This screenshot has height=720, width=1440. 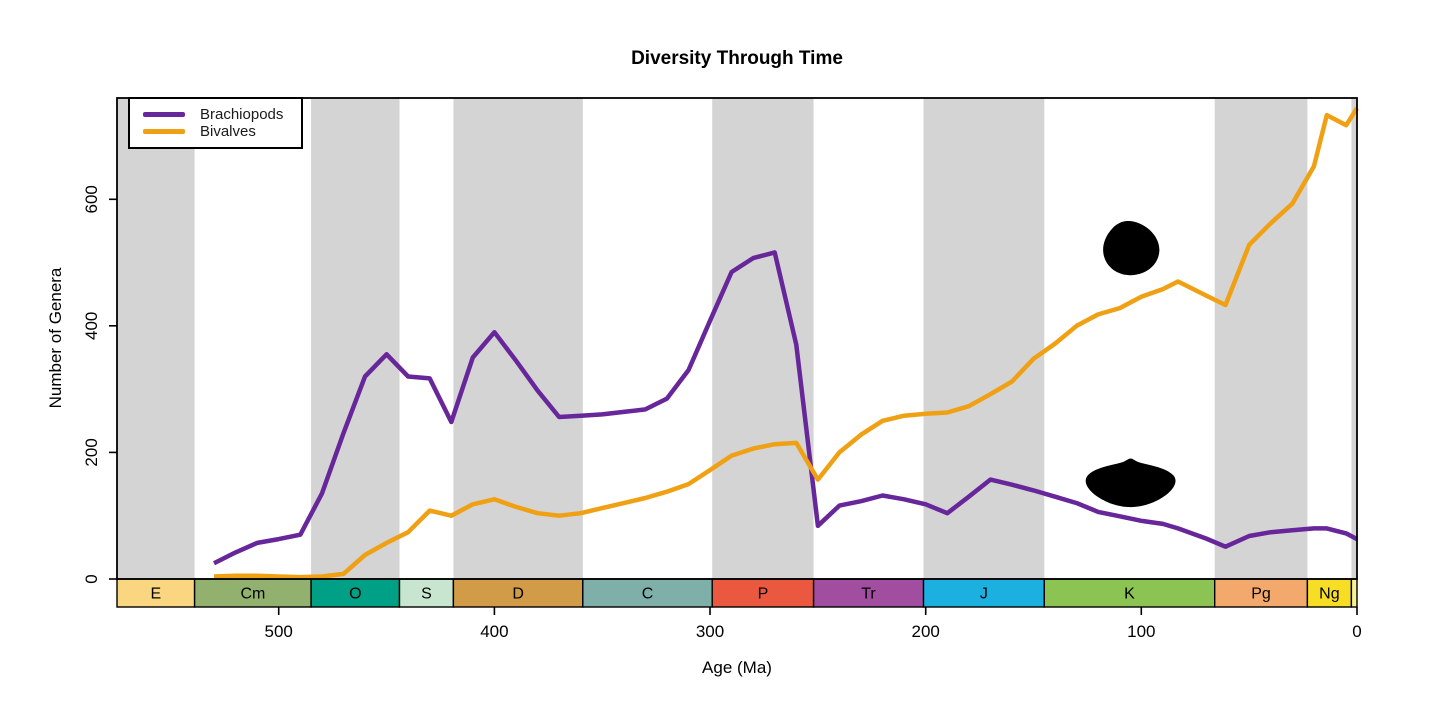 I want to click on period-label-K: K, so click(x=1129, y=594).